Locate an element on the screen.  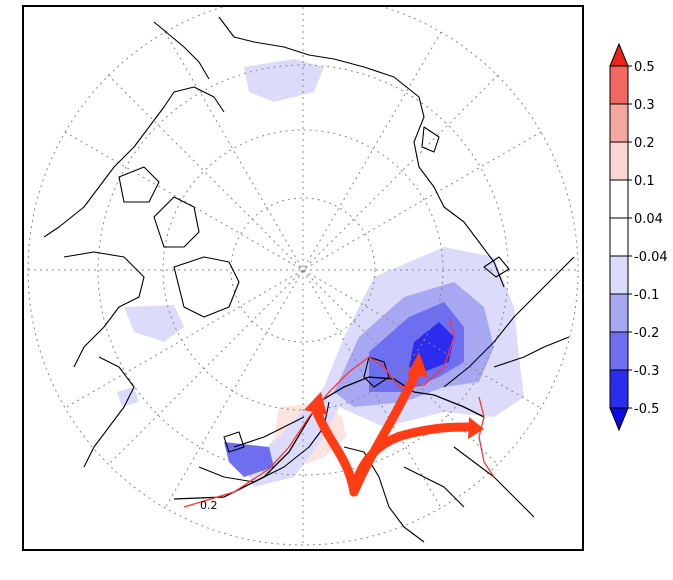
contour-line-black is located at coordinates (329, 438).